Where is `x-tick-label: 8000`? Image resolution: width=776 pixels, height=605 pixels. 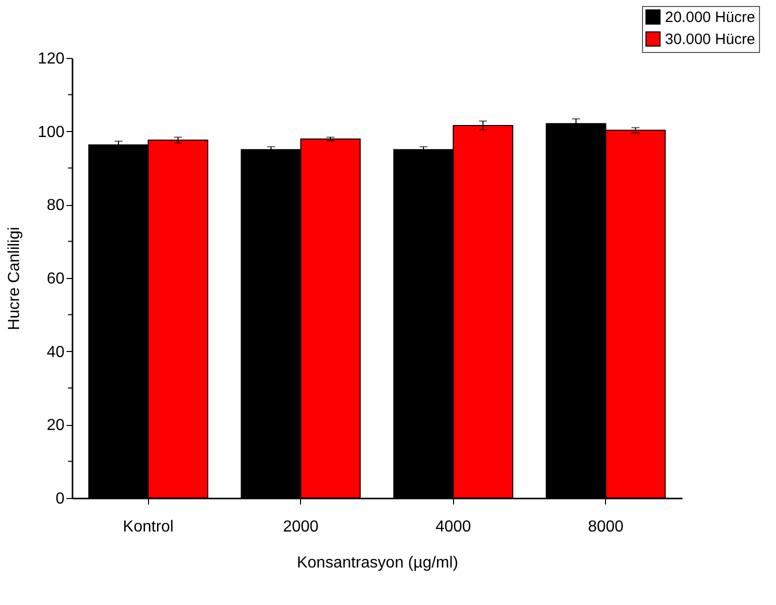
x-tick-label: 8000 is located at coordinates (606, 527).